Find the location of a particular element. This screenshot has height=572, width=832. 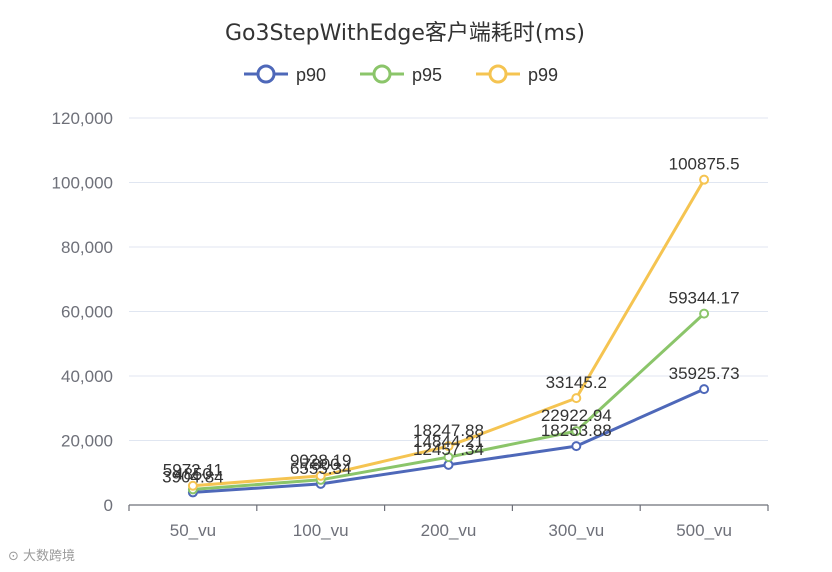

watermark: ⊙ 大数跨境 is located at coordinates (41, 554).